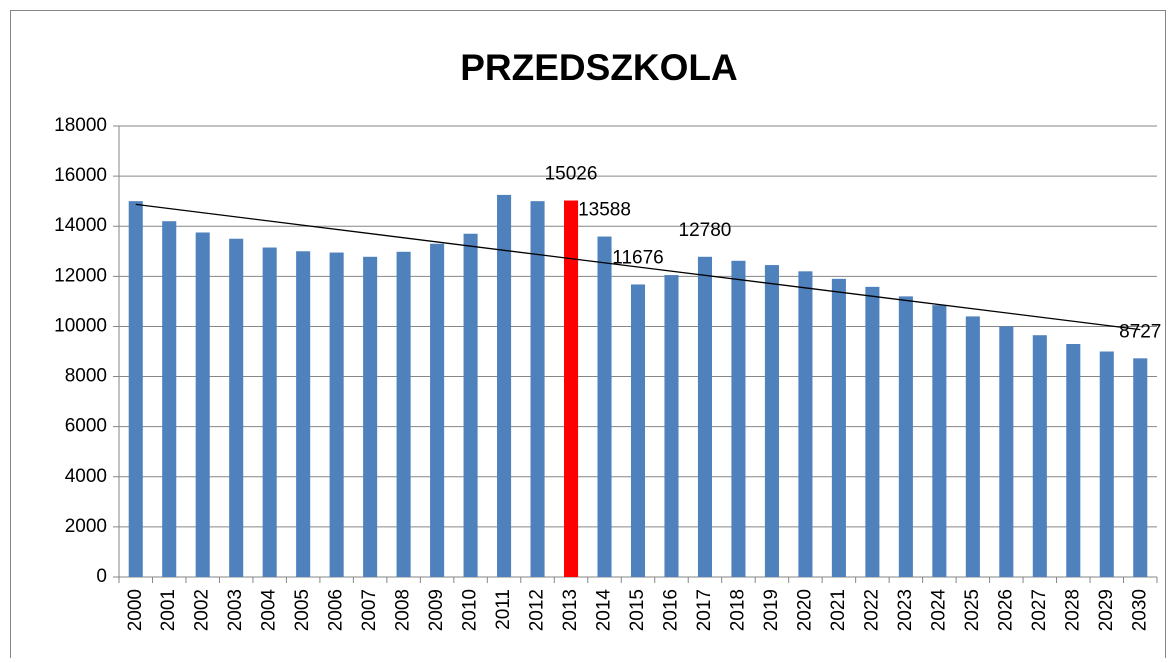 The image size is (1176, 663). Describe the element at coordinates (369, 610) in the screenshot. I see `x-tick-label: 2007` at that location.